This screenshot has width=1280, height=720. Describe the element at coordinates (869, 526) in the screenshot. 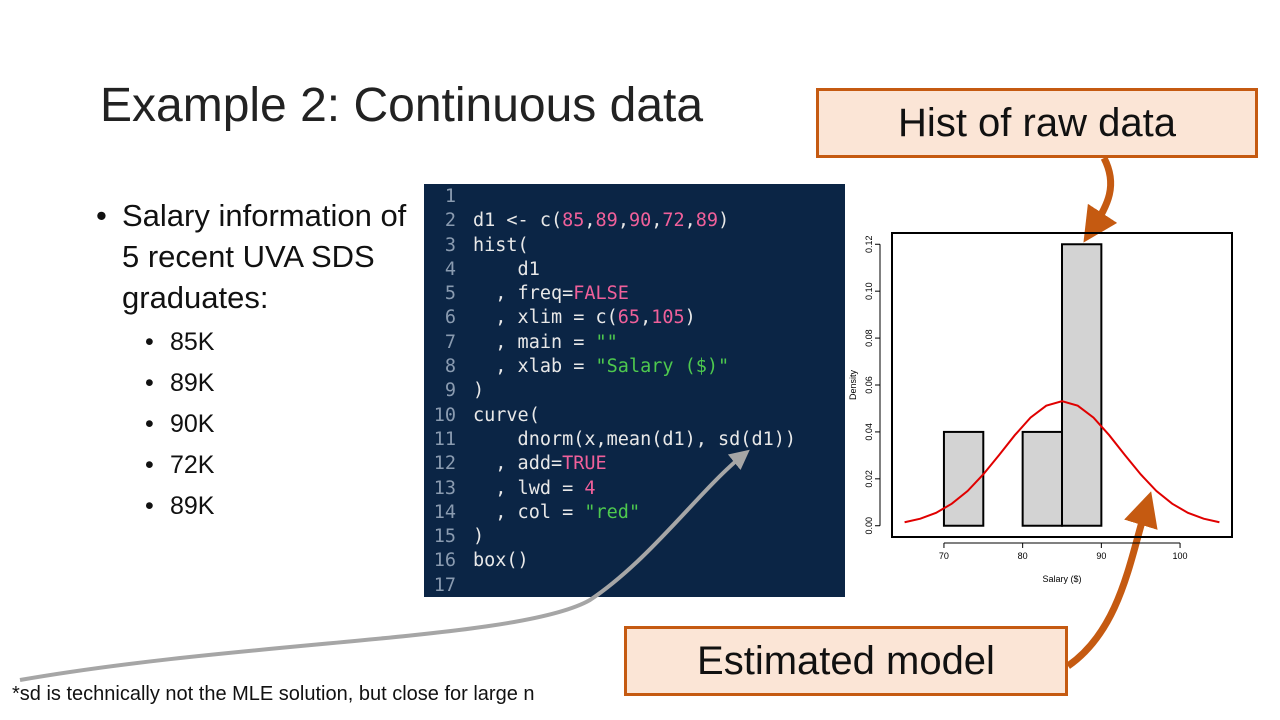

I see `y-tick-label: 0.00` at that location.